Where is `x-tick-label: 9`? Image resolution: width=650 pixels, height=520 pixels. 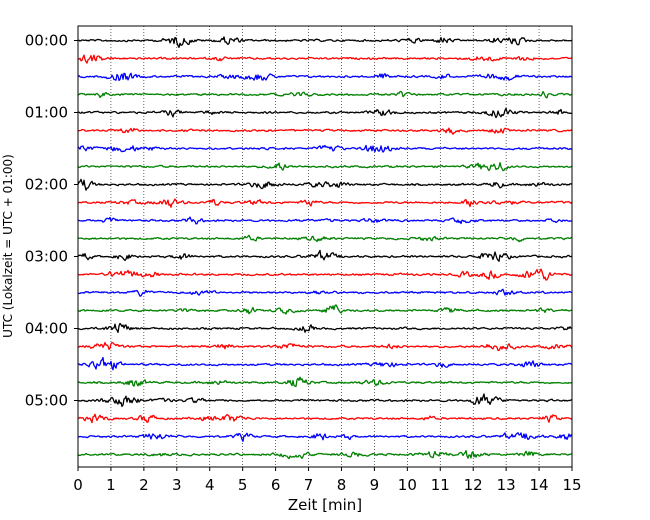 x-tick-label: 9 is located at coordinates (375, 485).